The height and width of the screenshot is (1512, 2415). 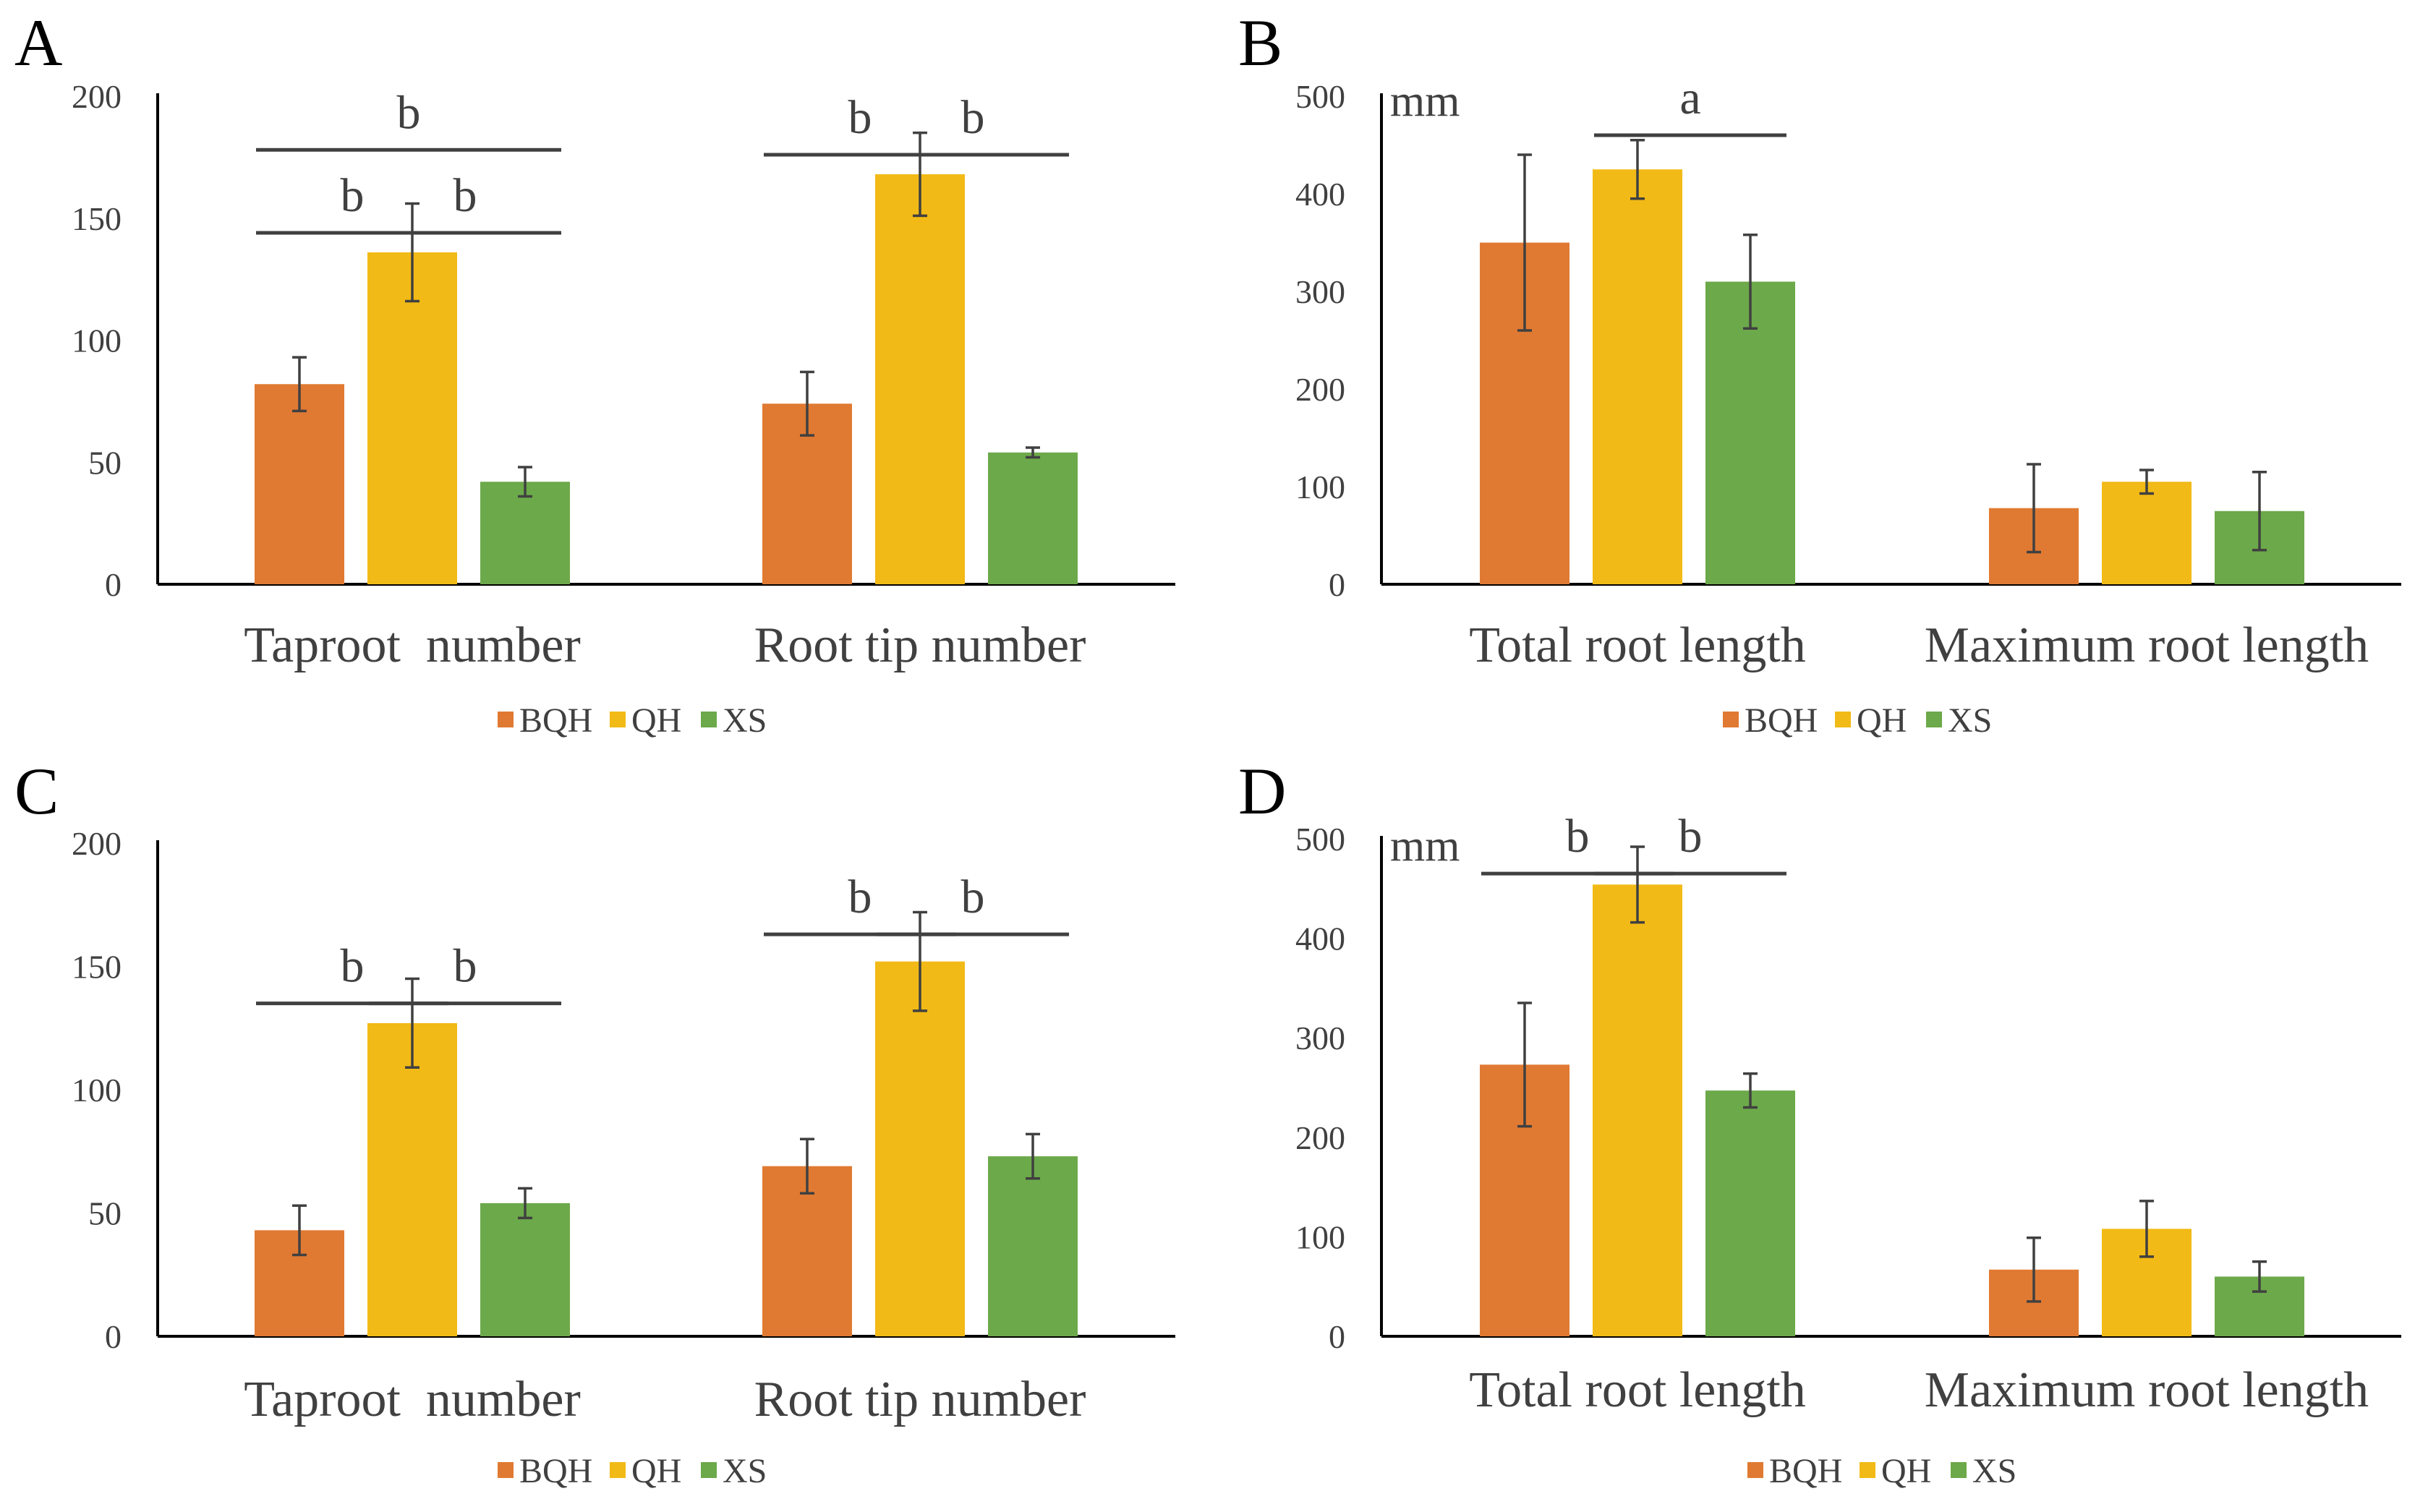 I want to click on x-category-label: Maximum root length, so click(x=2147, y=1390).